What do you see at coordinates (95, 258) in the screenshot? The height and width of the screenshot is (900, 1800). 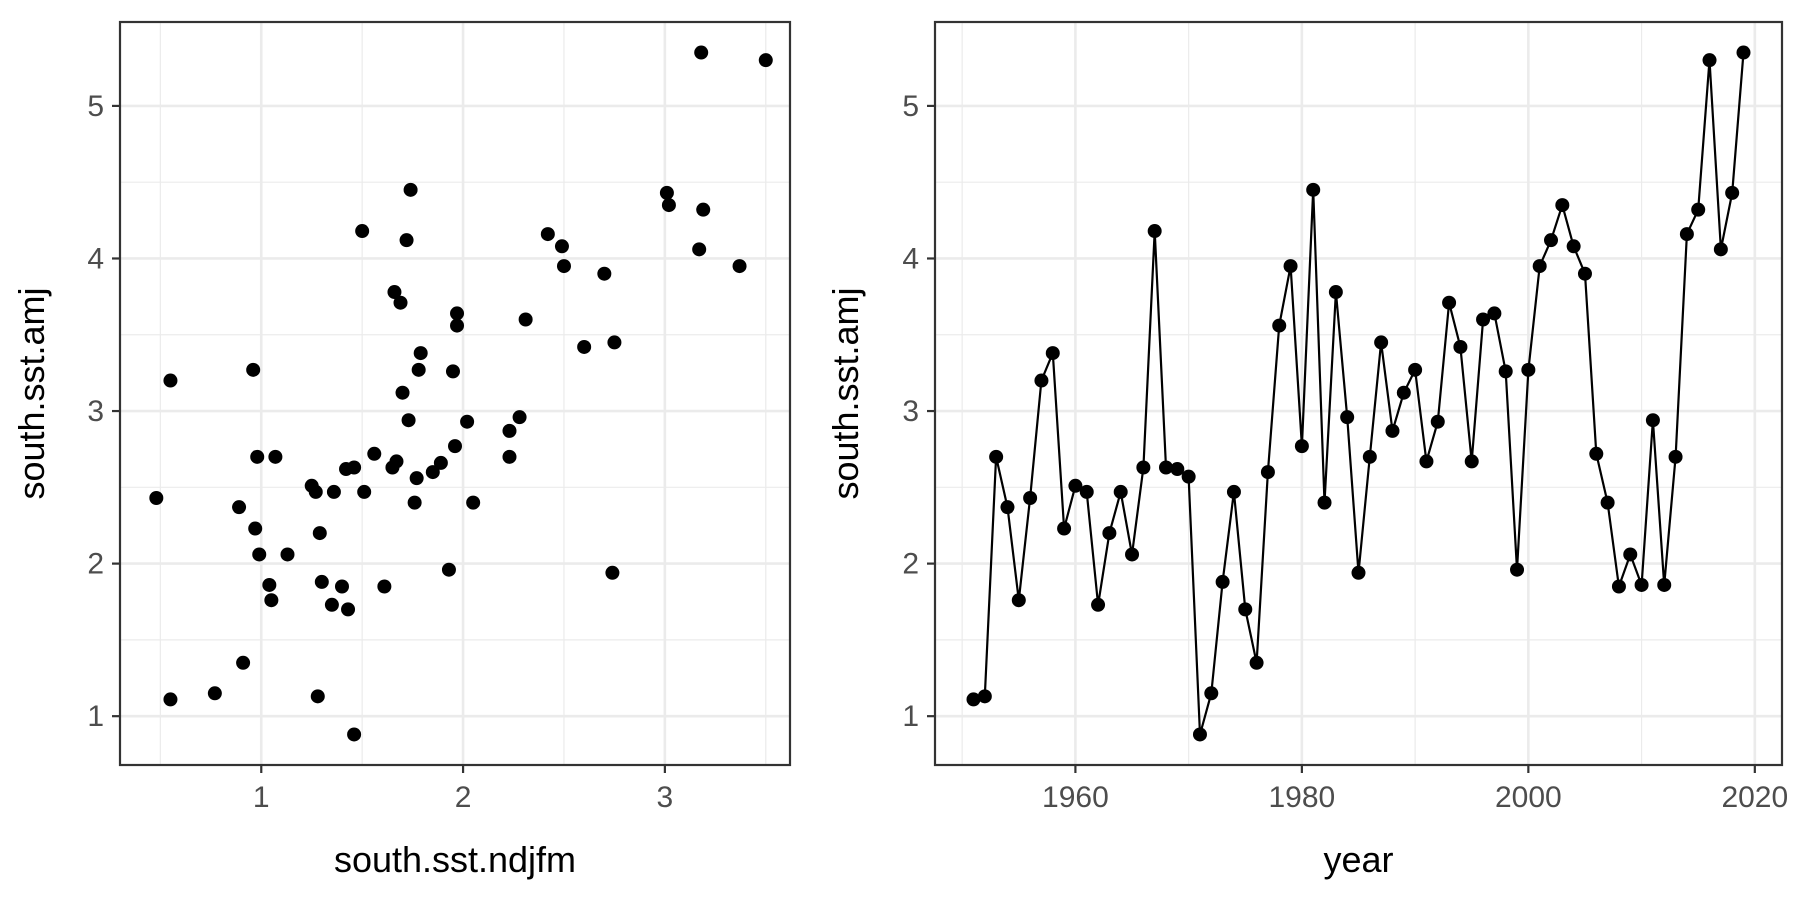 I see `y-tick-label: 4` at bounding box center [95, 258].